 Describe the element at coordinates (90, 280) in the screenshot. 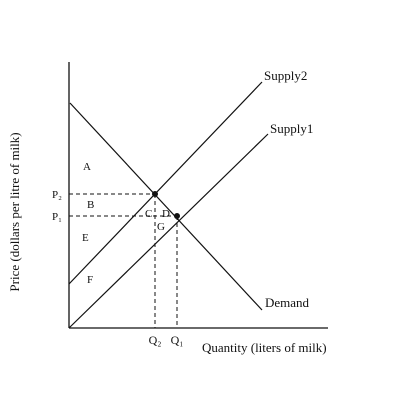

I see `area-f-label: F` at that location.